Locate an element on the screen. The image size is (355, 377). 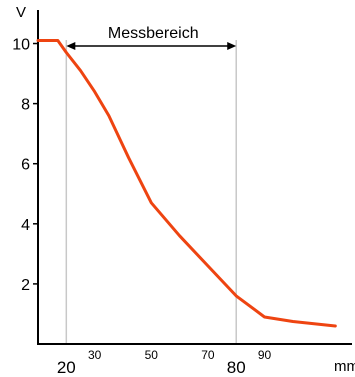
y-tick-label: 8 is located at coordinates (25, 105).